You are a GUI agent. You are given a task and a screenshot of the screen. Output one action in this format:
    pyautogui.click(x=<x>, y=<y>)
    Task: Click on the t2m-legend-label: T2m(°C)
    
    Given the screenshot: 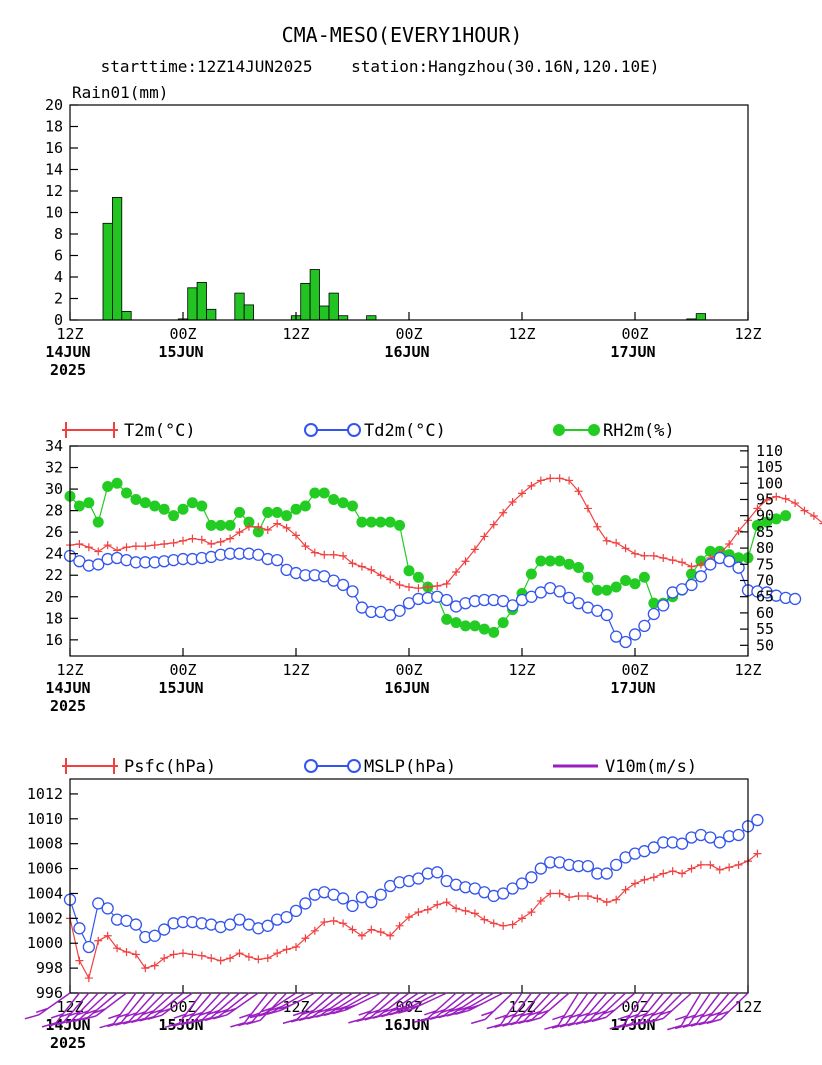 What is the action you would take?
    pyautogui.click(x=160, y=431)
    